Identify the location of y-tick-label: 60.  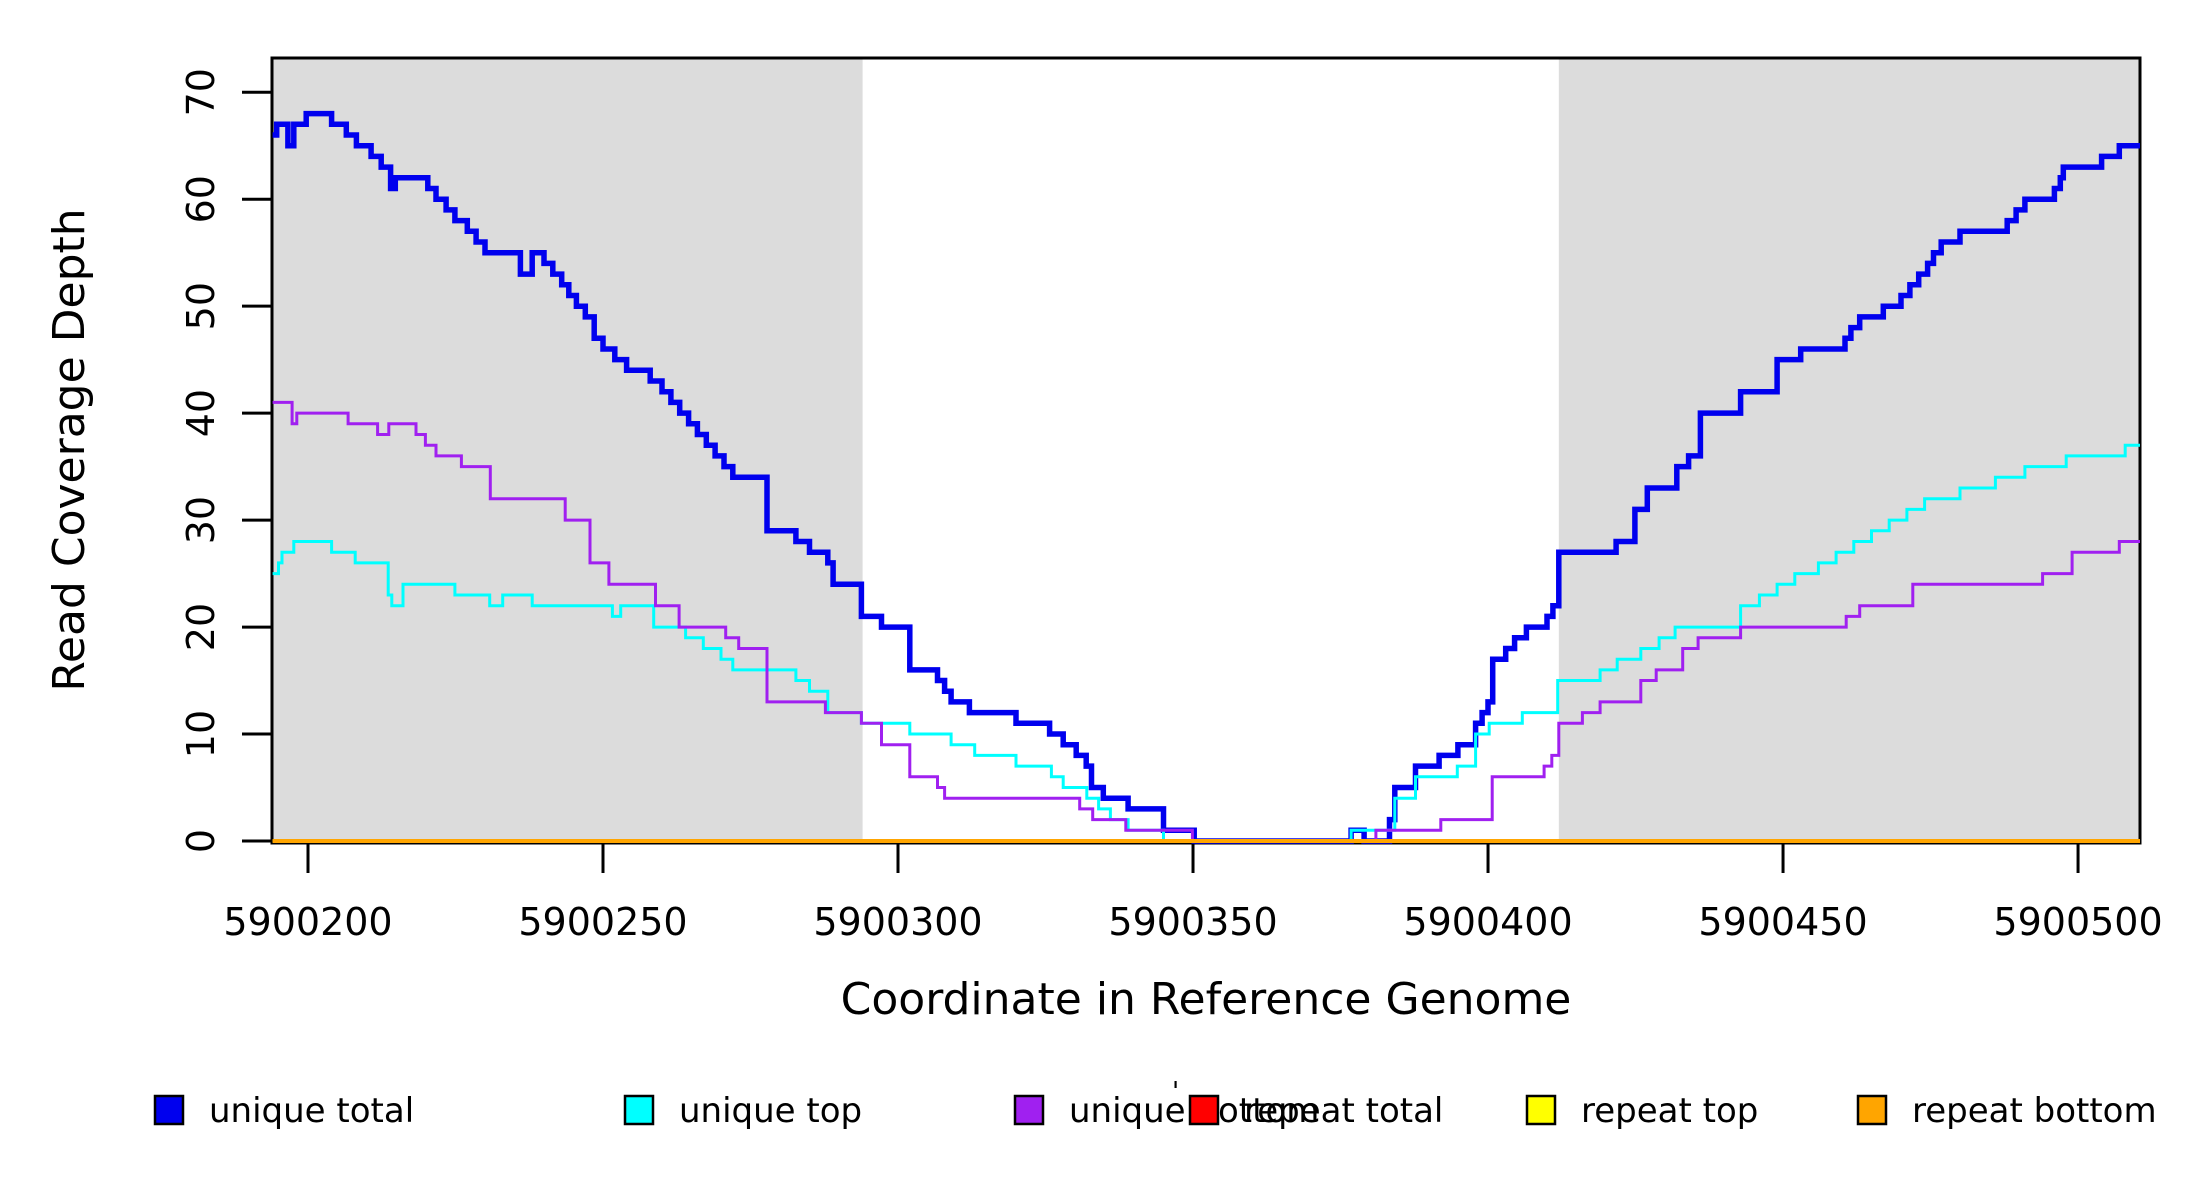
(201, 199).